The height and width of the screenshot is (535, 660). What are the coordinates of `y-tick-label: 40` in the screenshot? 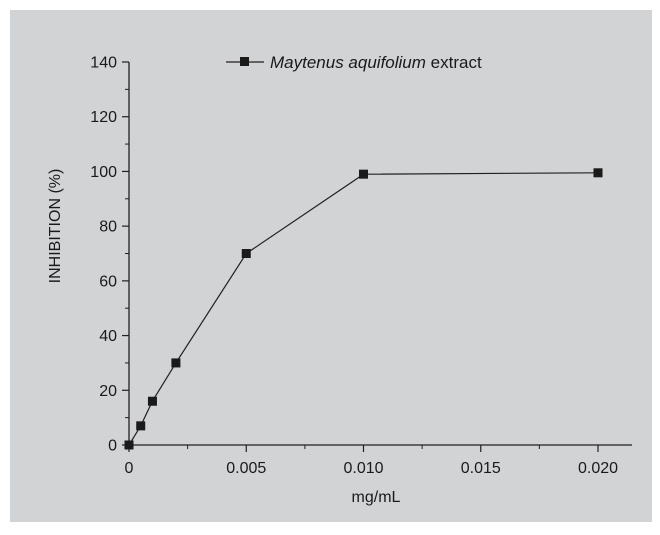 It's located at (108, 336).